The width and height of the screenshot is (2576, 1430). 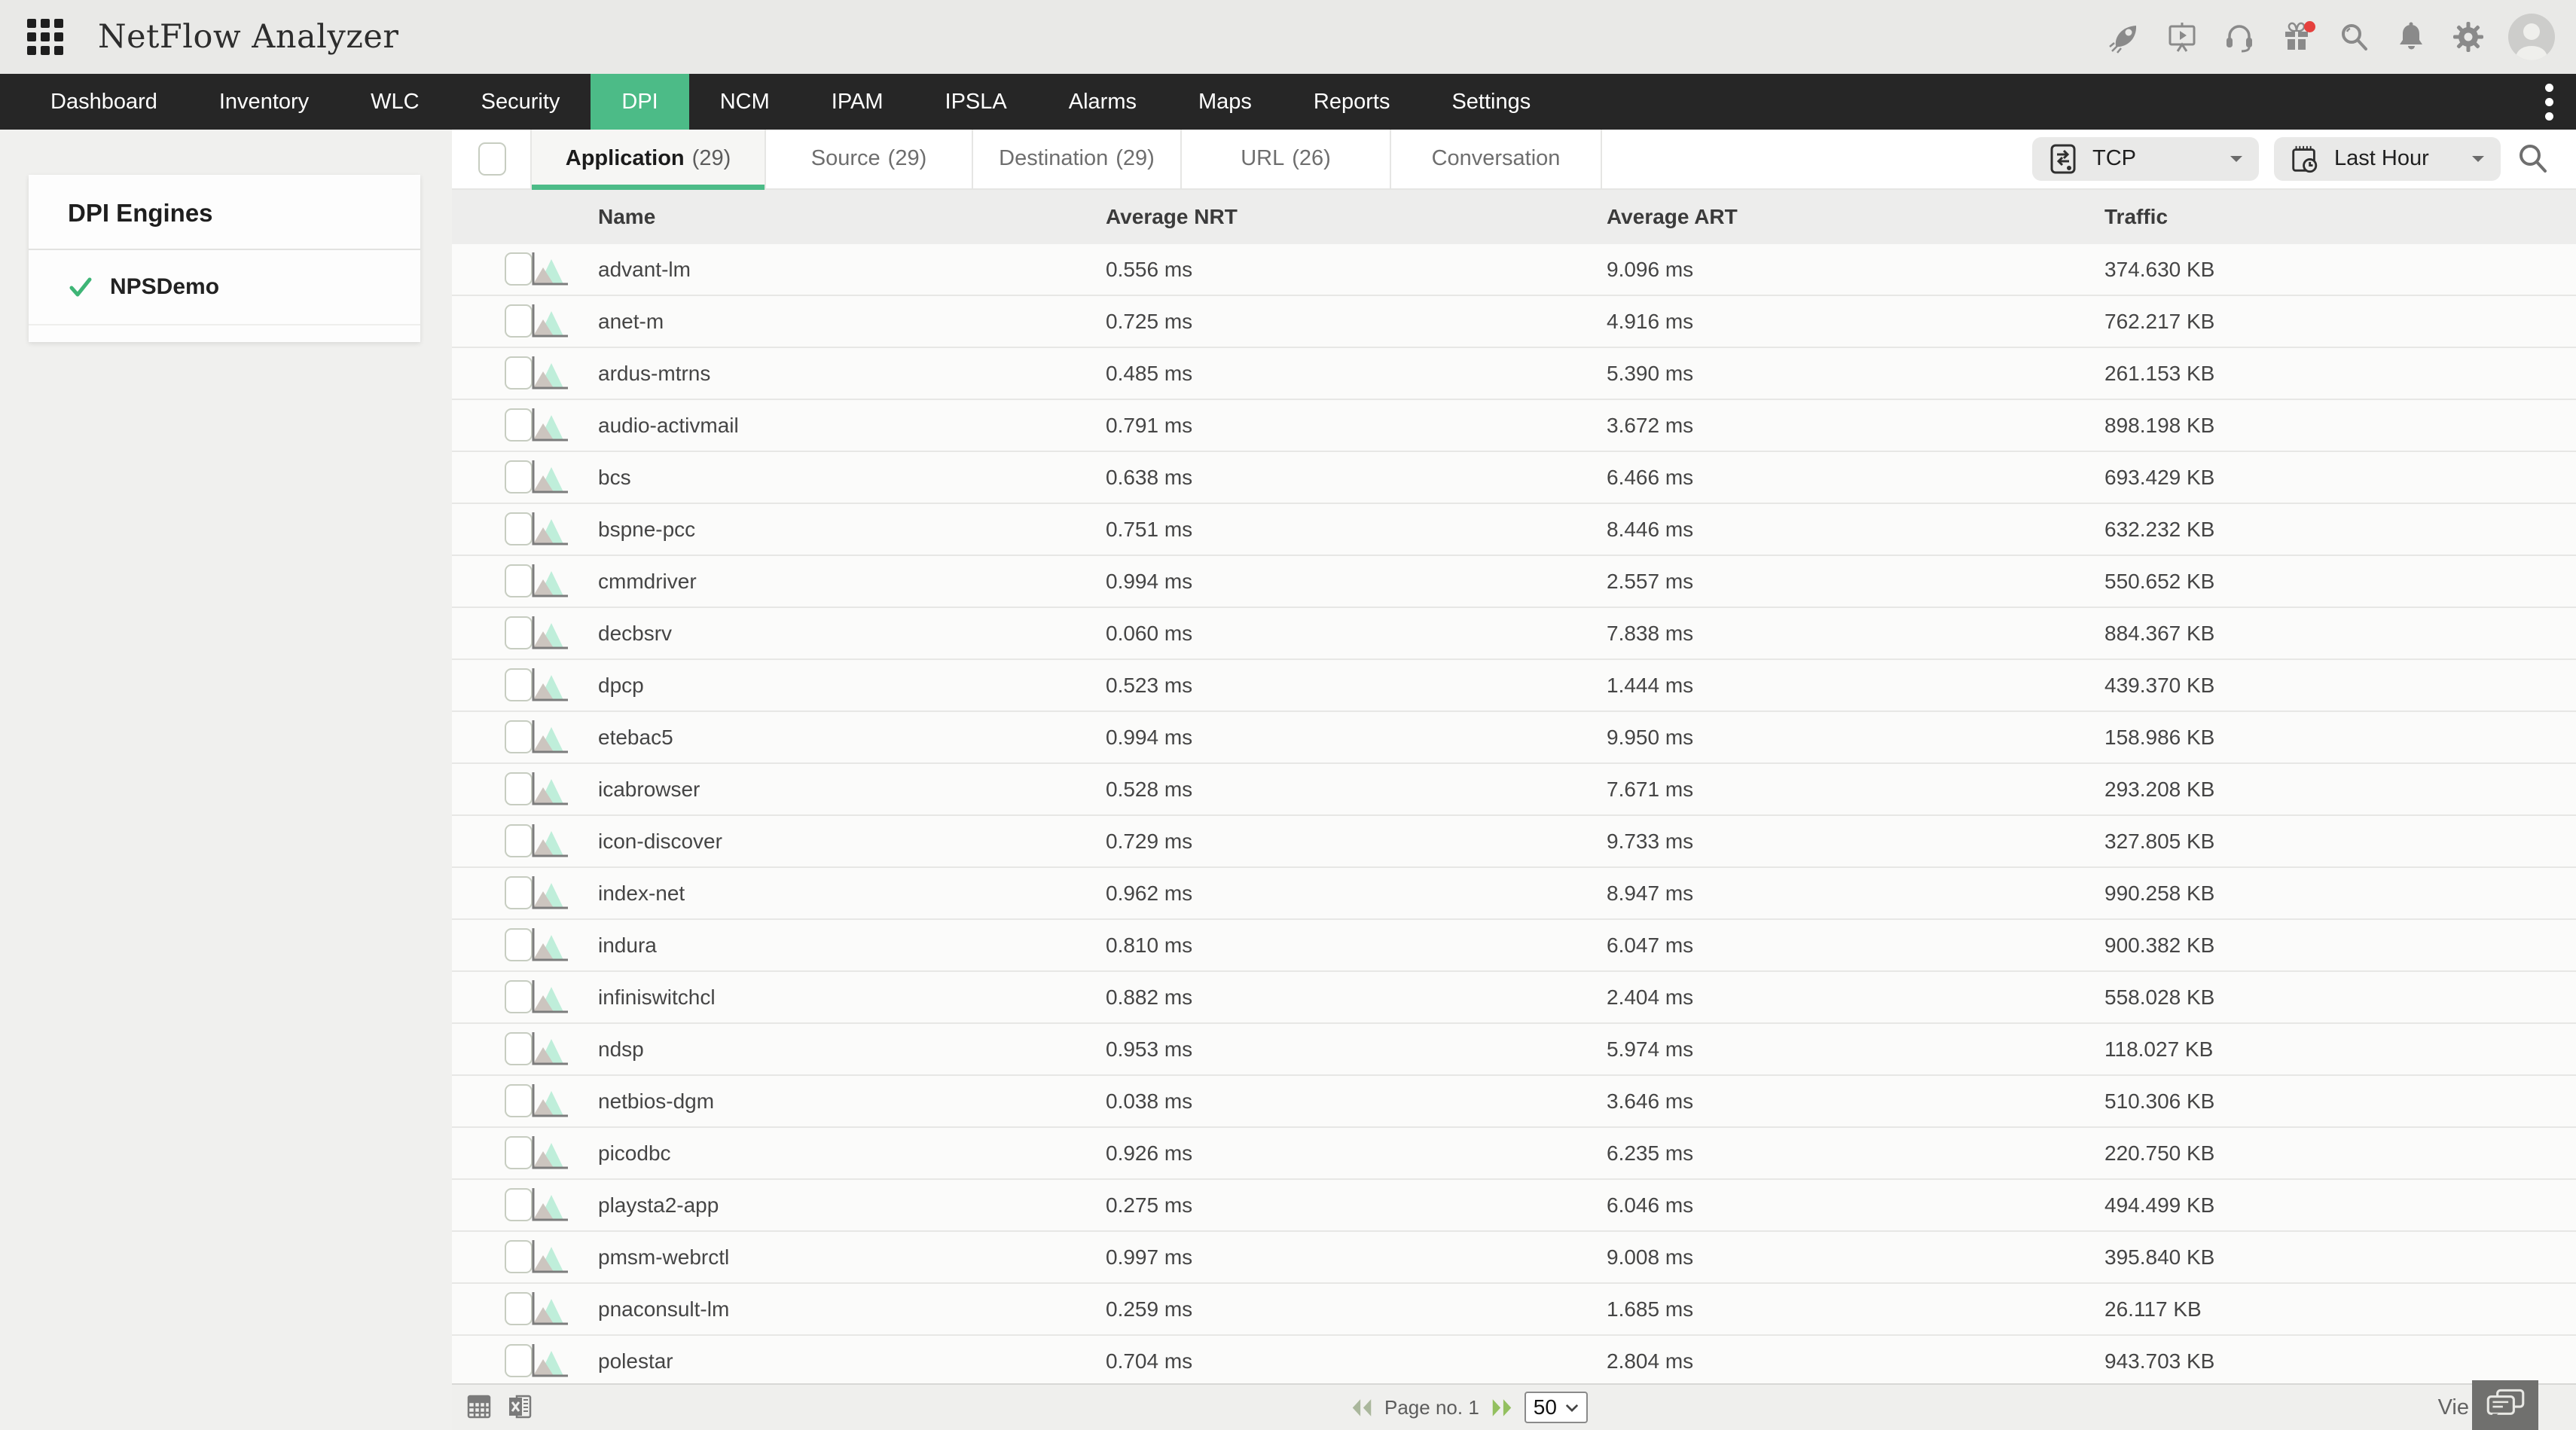 What do you see at coordinates (1172, 216) in the screenshot?
I see `column-header-avg-nrt: Average NRT` at bounding box center [1172, 216].